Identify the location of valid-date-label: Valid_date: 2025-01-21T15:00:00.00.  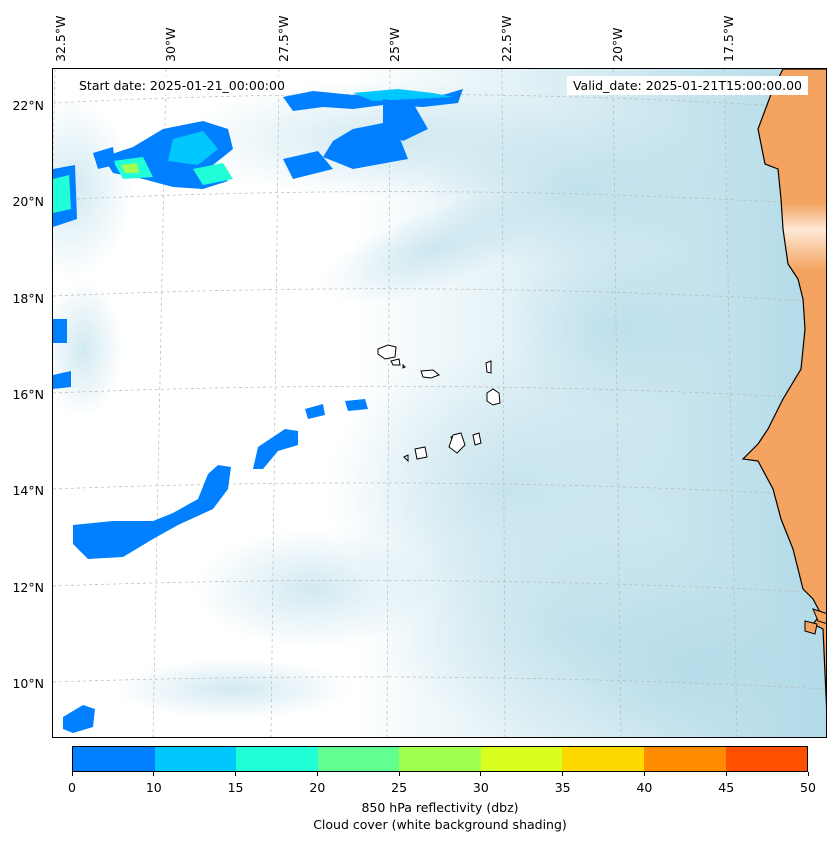
(687, 85).